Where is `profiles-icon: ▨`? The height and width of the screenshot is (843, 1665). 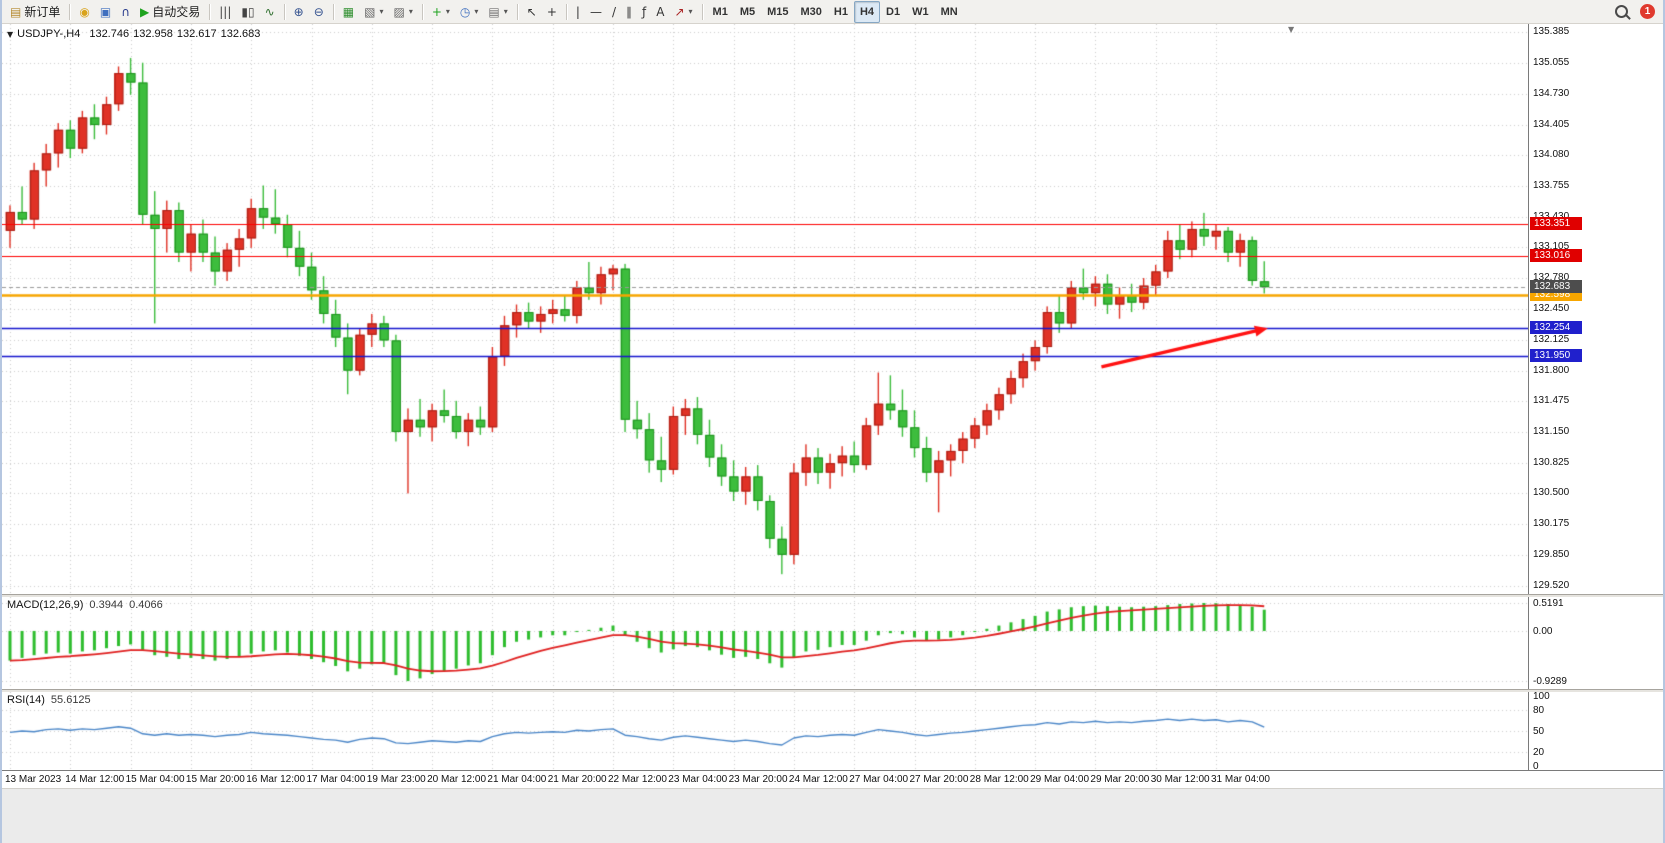 profiles-icon: ▨ is located at coordinates (399, 11).